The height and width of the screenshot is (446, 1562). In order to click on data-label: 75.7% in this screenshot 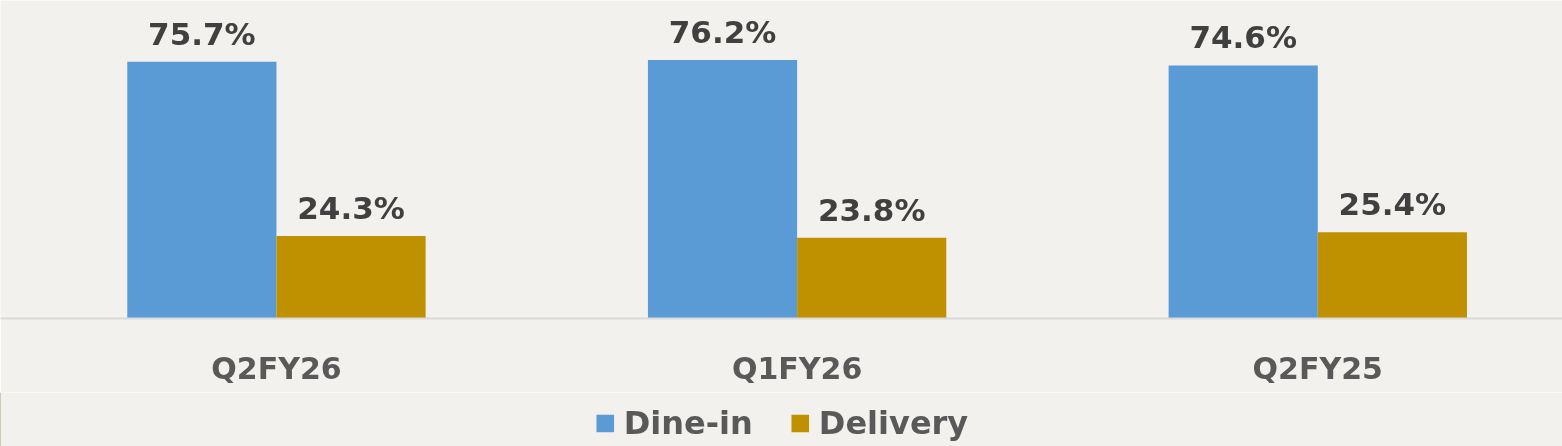, I will do `click(202, 33)`.